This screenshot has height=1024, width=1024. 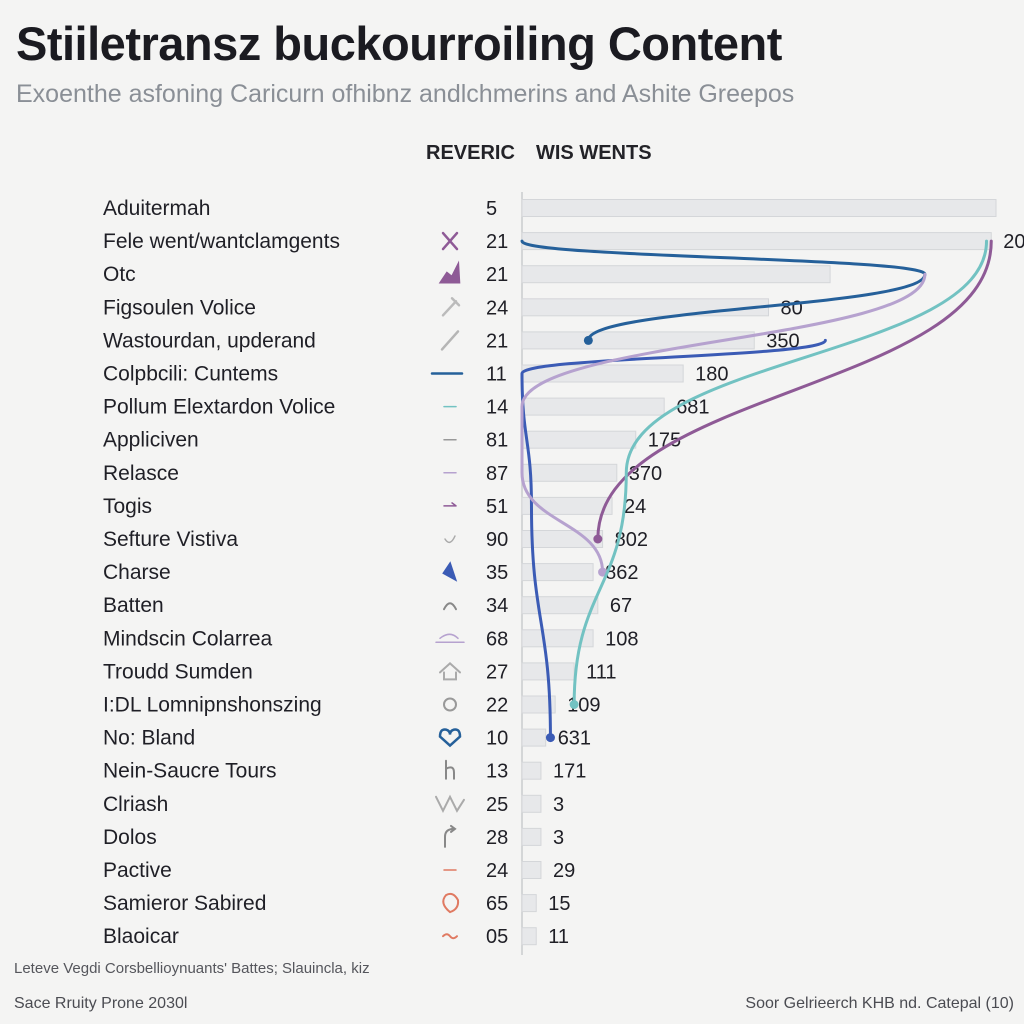 What do you see at coordinates (190, 771) in the screenshot?
I see `category-label: Nein-Saucre Tours` at bounding box center [190, 771].